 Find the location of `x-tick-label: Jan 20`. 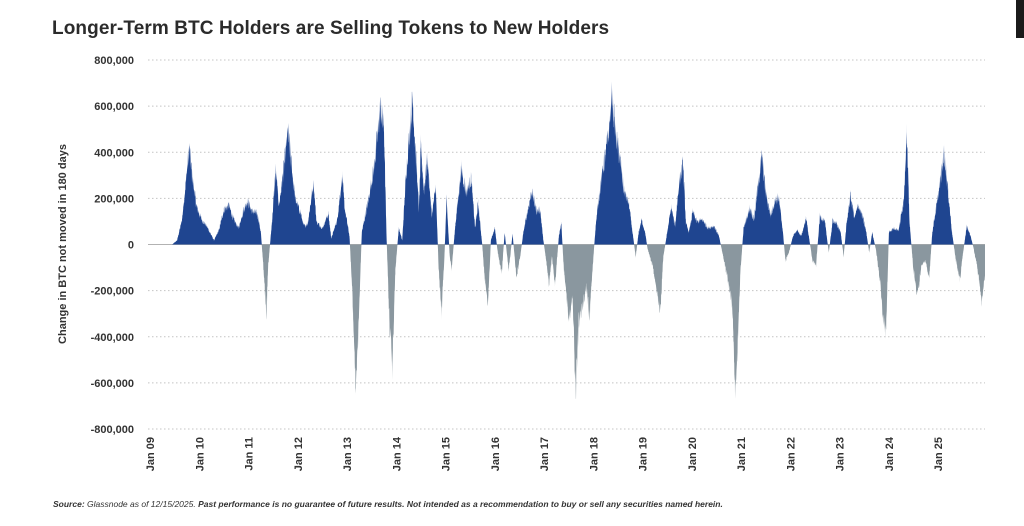

x-tick-label: Jan 20 is located at coordinates (693, 454).